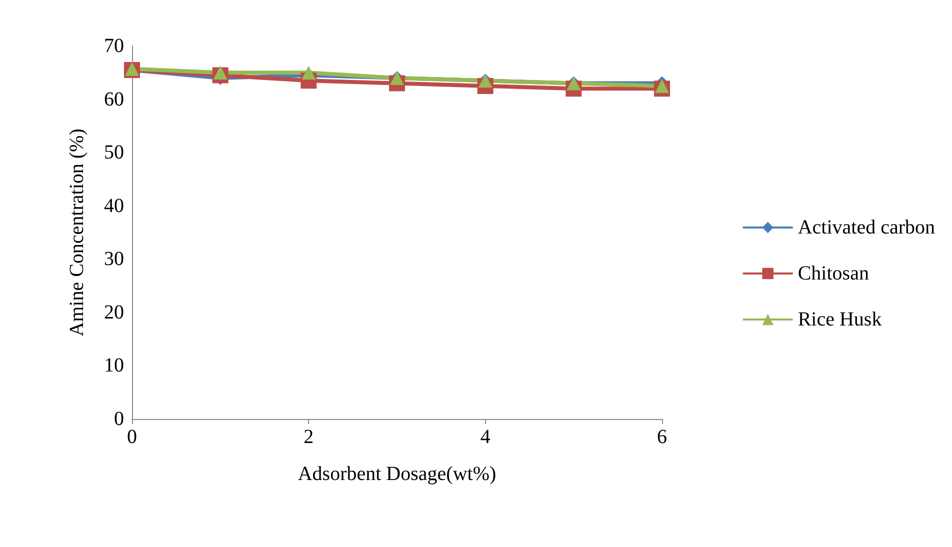  Describe the element at coordinates (114, 365) in the screenshot. I see `y-tick-label: 10` at that location.